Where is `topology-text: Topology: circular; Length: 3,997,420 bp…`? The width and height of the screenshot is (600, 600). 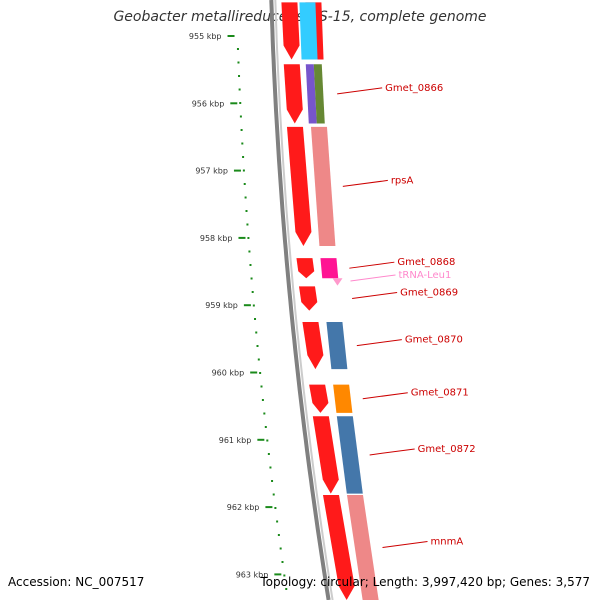
topology-text: Topology: circular; Length: 3,997,420 bp… is located at coordinates (425, 582).